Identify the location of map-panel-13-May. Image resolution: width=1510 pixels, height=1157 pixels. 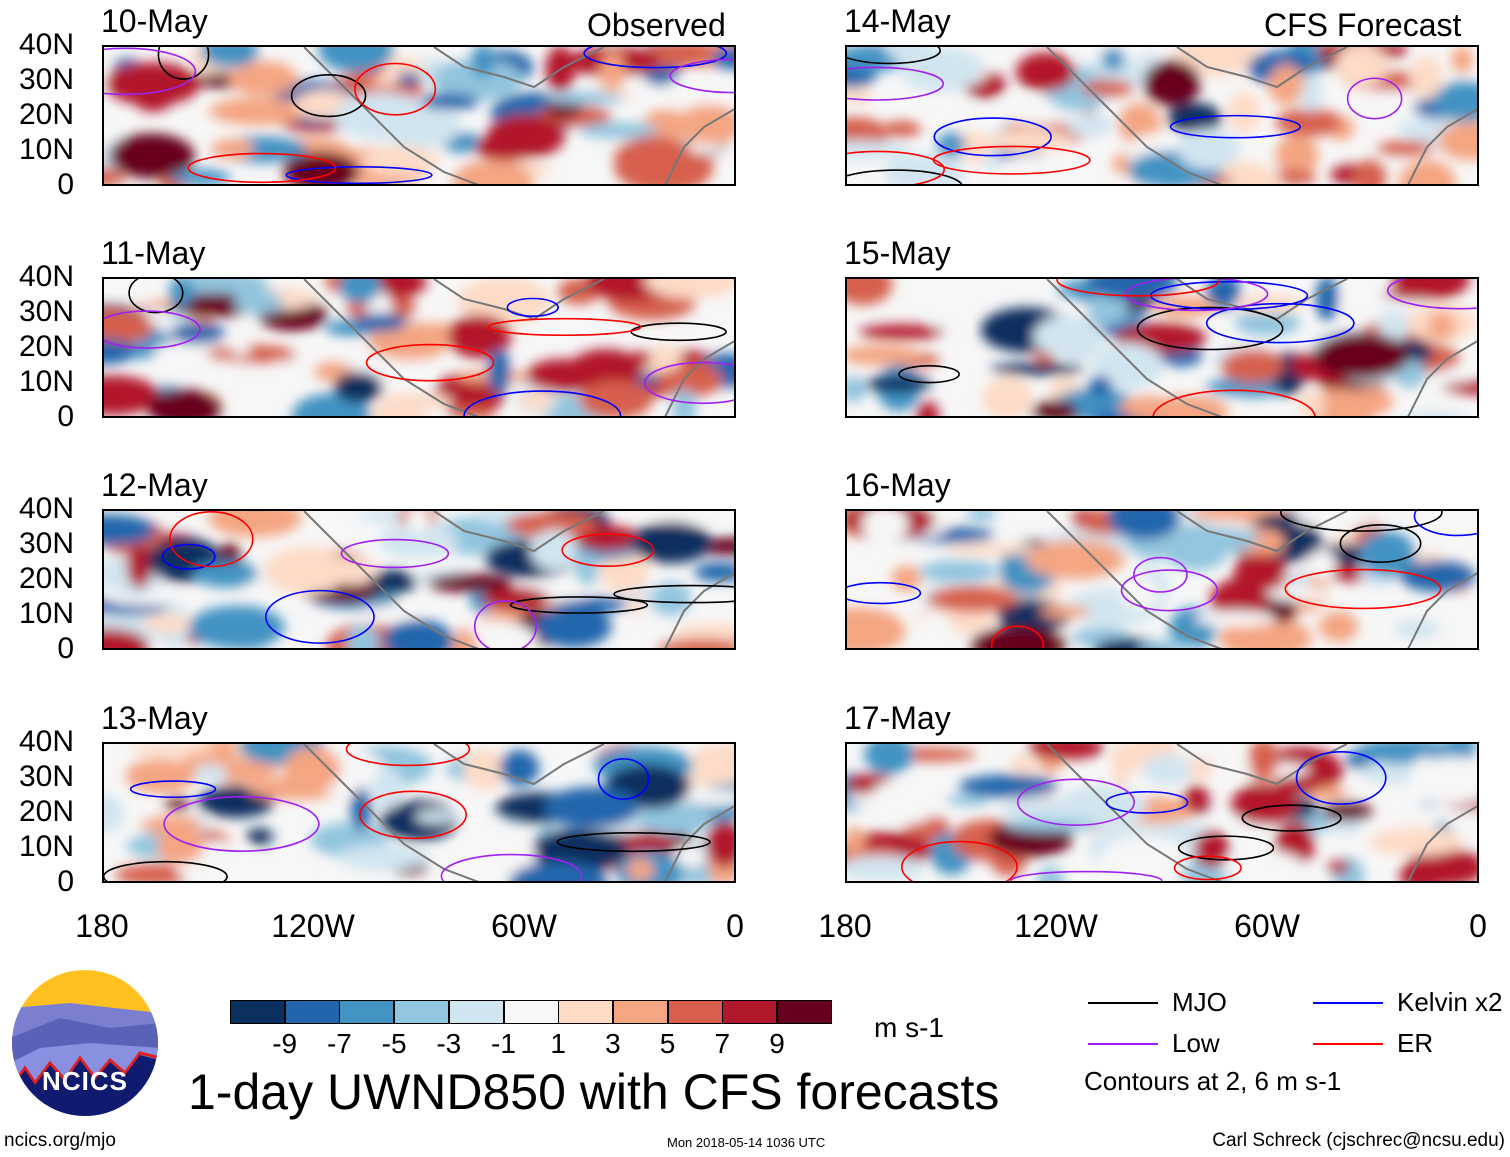
(419, 812).